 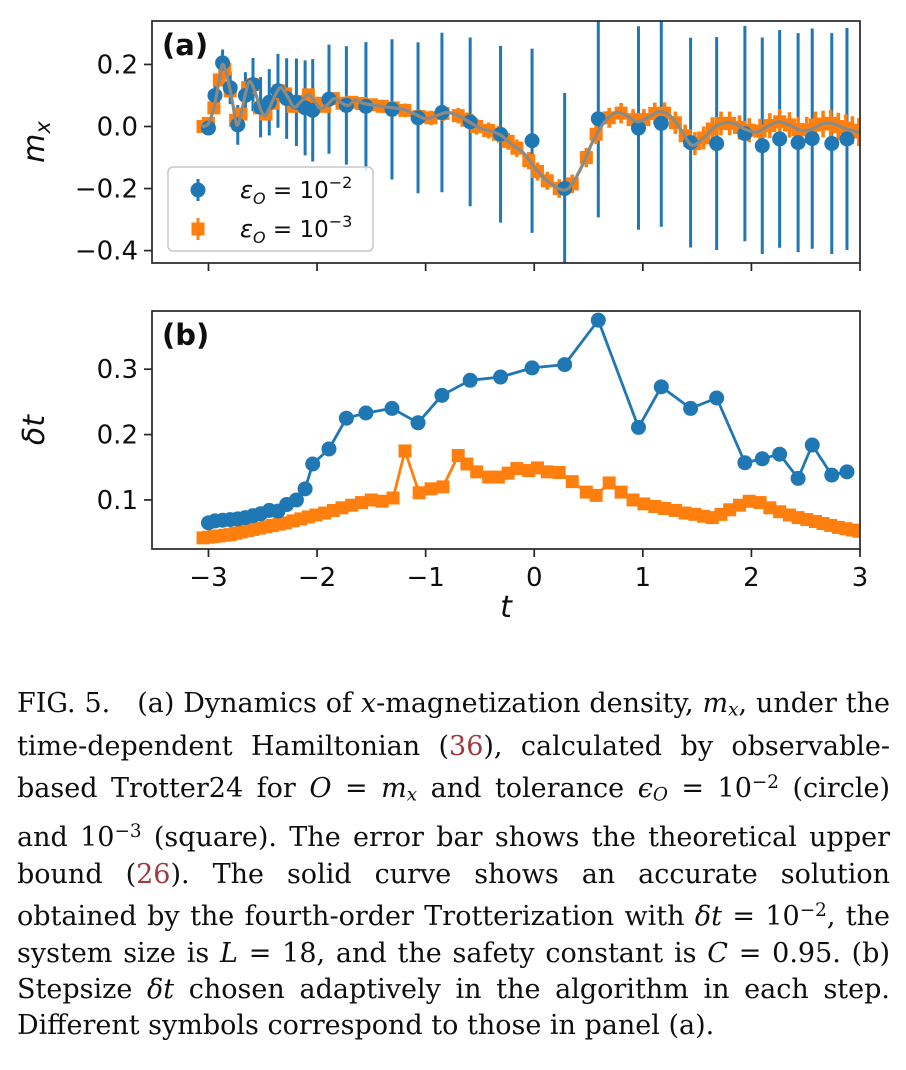 What do you see at coordinates (36, 142) in the screenshot?
I see `panel_a-y-axis-label: mx` at bounding box center [36, 142].